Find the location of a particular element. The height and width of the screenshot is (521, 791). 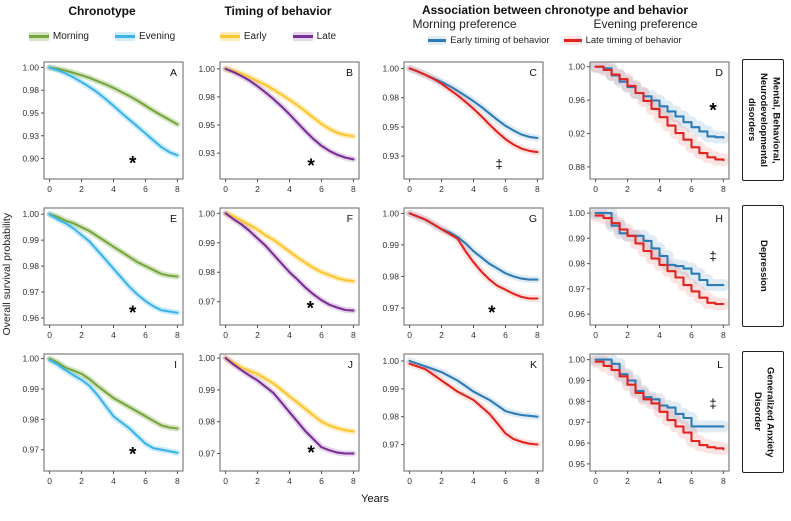

legend-item-evening: Evening is located at coordinates (145, 36).